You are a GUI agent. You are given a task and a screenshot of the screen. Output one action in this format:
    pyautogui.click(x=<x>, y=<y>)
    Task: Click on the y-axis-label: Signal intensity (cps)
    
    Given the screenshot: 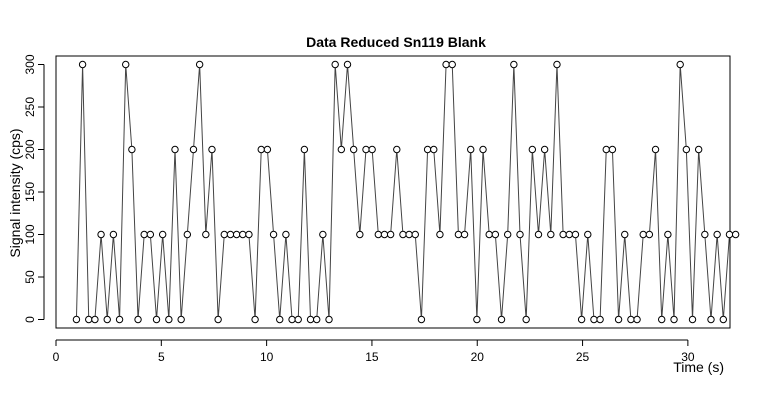 What is the action you would take?
    pyautogui.click(x=15, y=192)
    